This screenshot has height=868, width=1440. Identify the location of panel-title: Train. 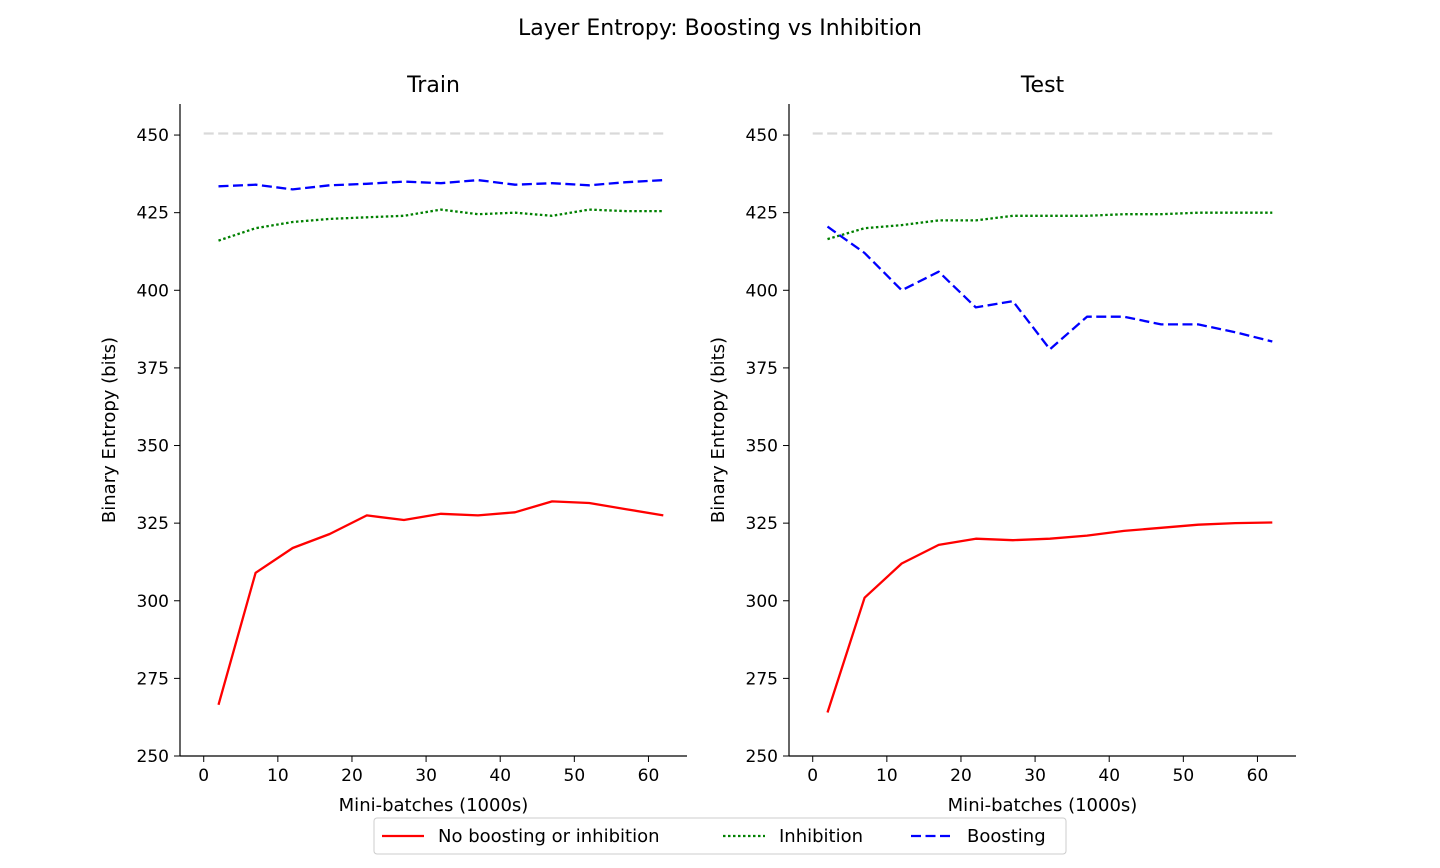
(433, 85).